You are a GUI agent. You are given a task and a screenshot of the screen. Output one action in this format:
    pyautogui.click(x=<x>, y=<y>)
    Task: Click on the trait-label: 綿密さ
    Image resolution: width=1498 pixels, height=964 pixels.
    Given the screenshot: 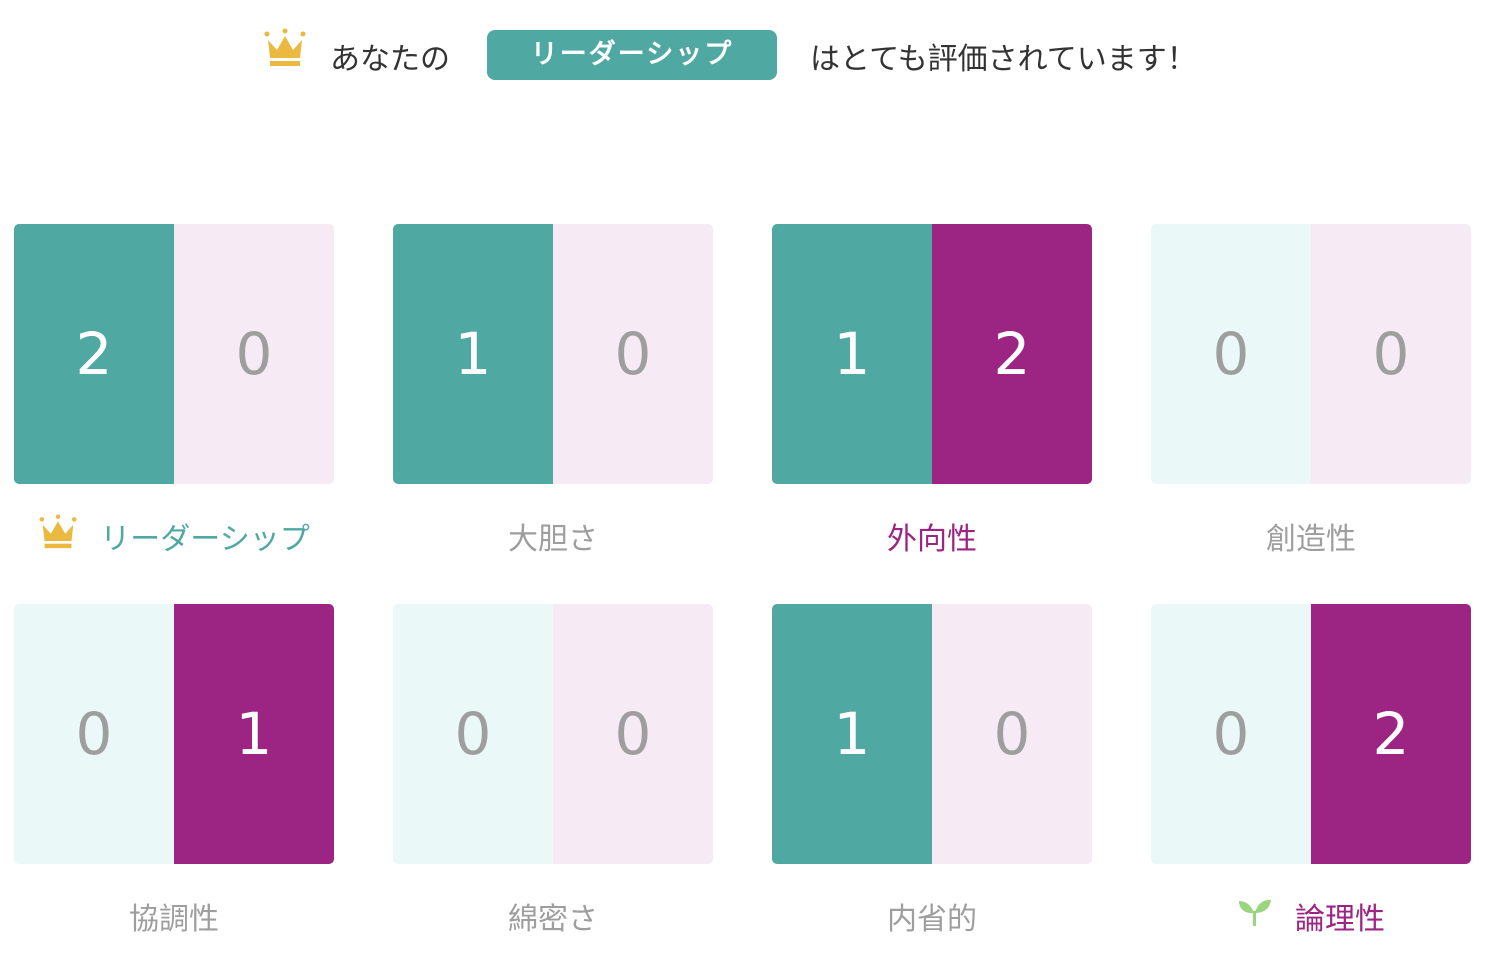 What is the action you would take?
    pyautogui.click(x=553, y=916)
    